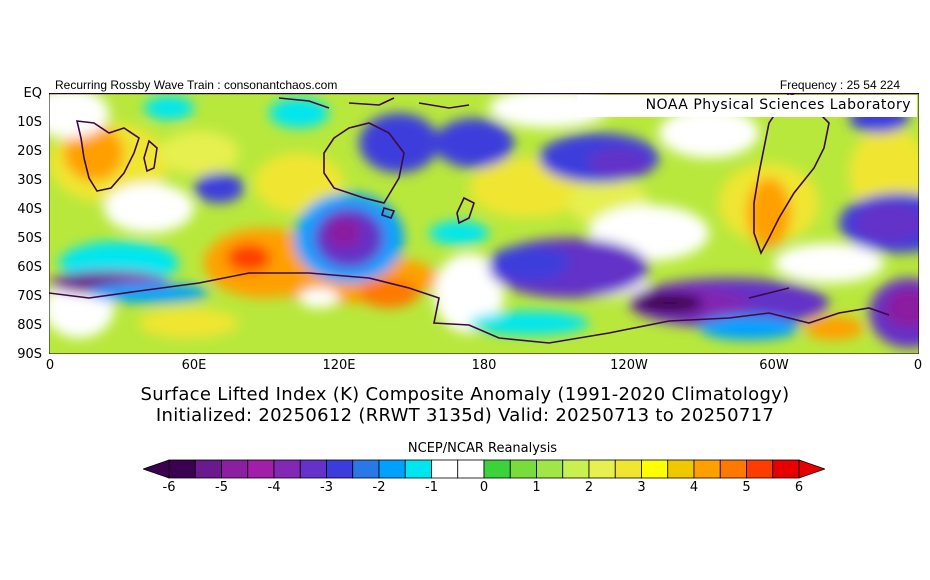 The image size is (930, 580). I want to click on lat-label-eq: EQ, so click(32, 93).